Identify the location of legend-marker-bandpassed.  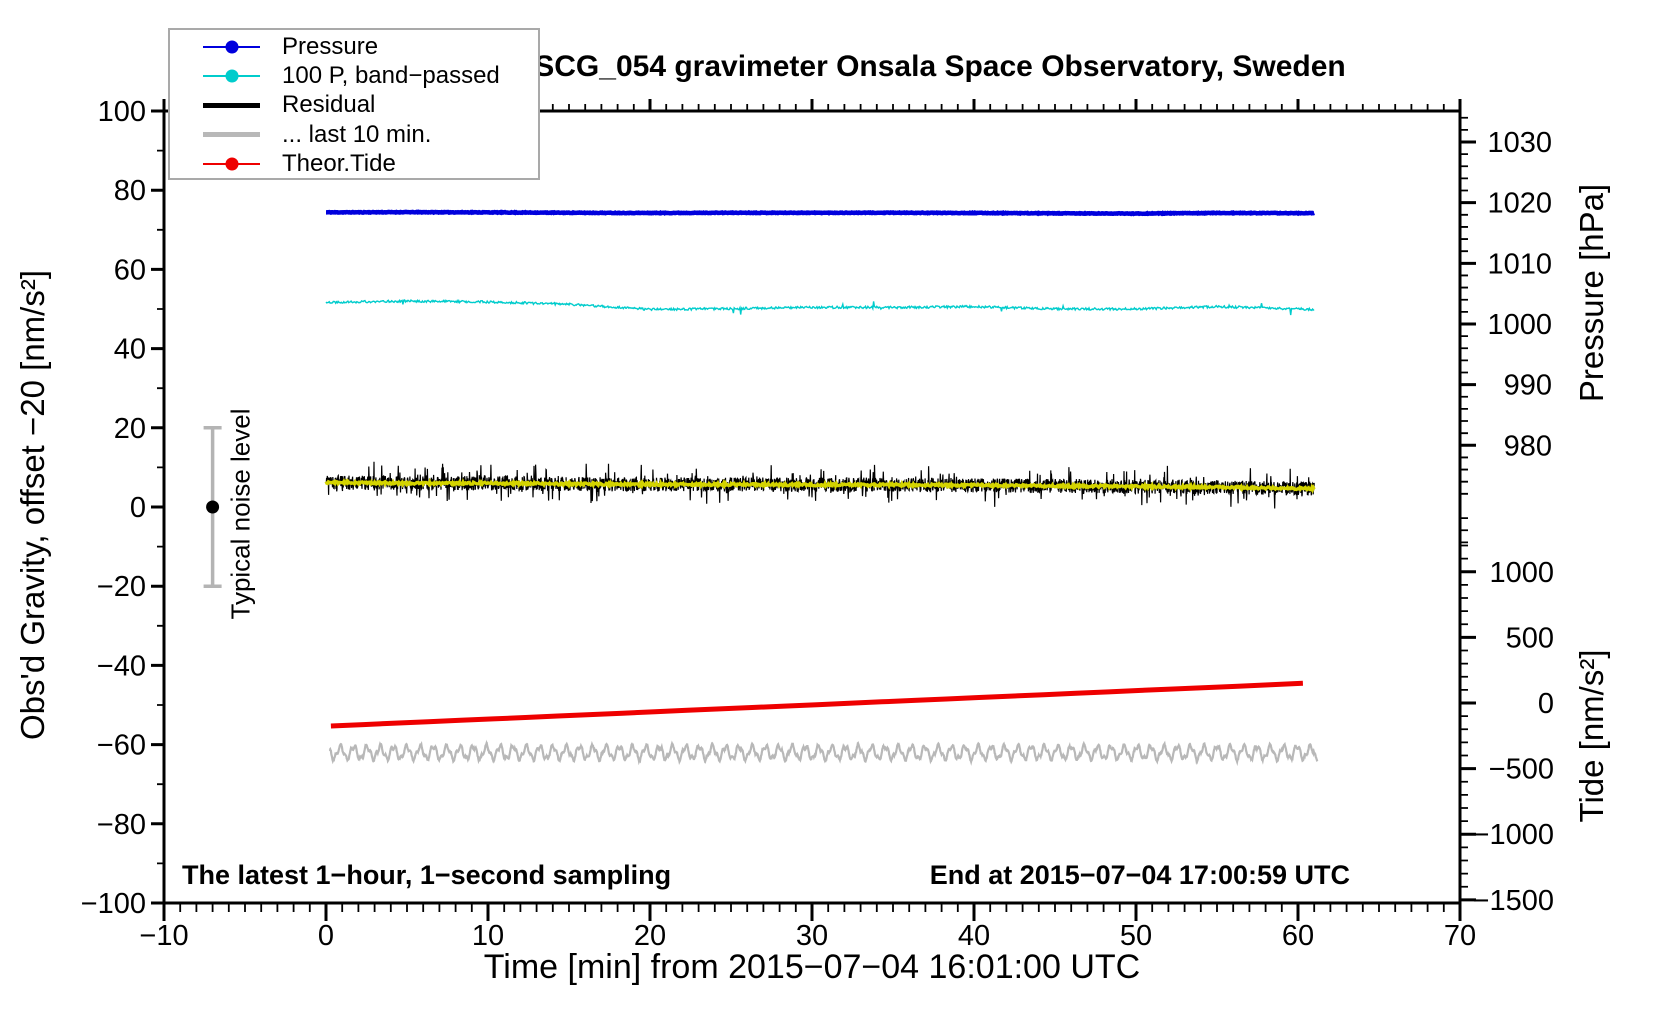
(231, 76).